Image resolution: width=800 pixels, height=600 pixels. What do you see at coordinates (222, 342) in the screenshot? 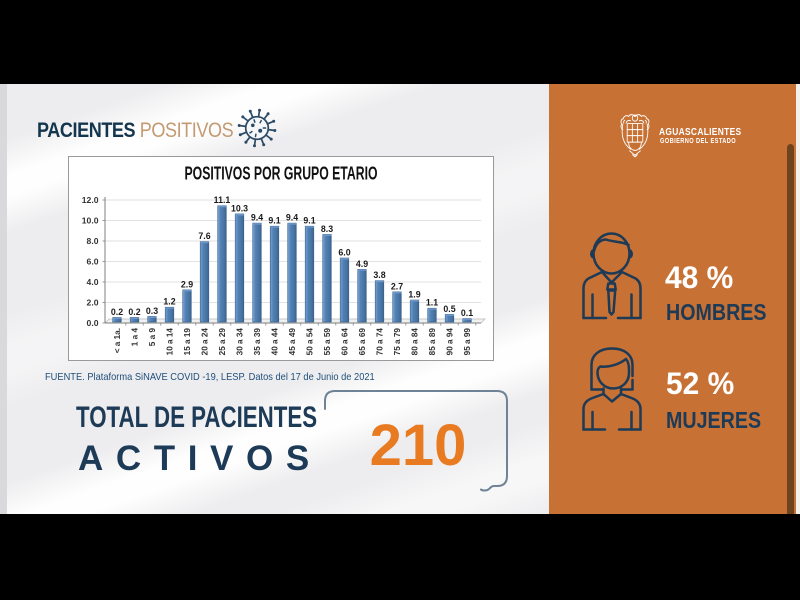
I see `svg-text: 25 a 29` at bounding box center [222, 342].